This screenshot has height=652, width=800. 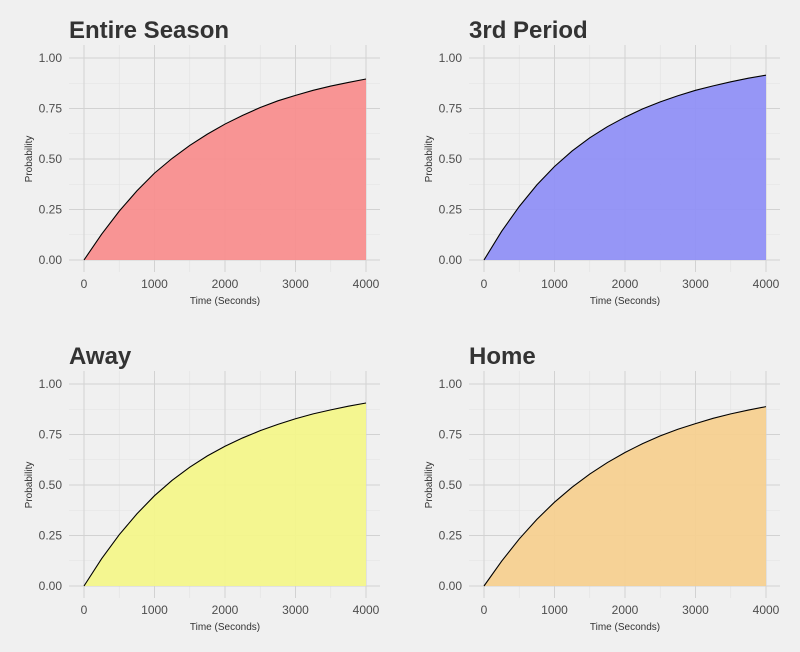 I want to click on chart-title: Away, so click(x=100, y=356).